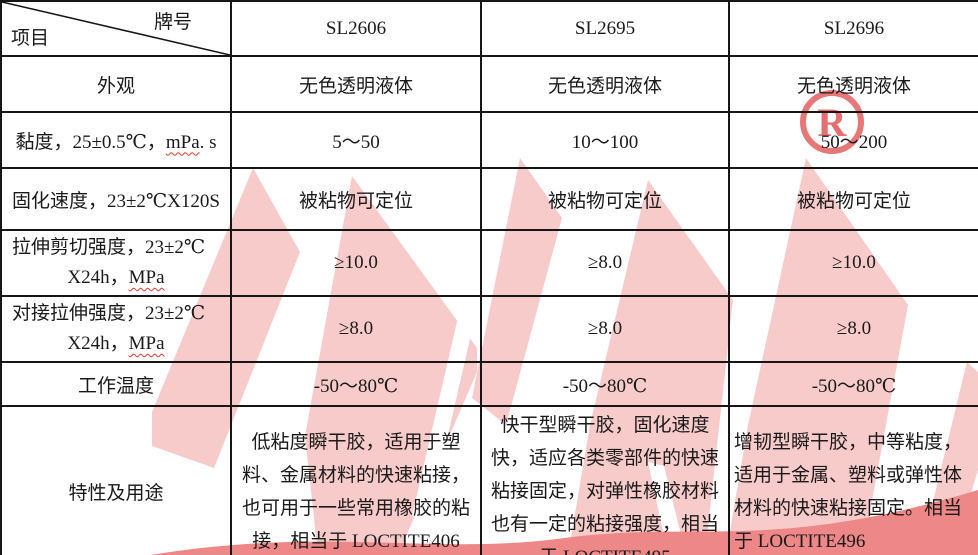  What do you see at coordinates (853, 263) in the screenshot?
I see `cell-shear-3: ≥10.0` at bounding box center [853, 263].